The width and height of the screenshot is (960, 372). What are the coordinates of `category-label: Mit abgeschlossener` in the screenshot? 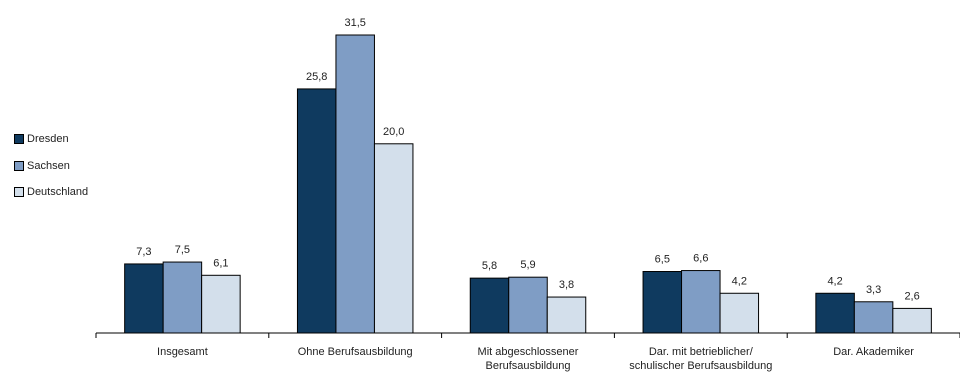 It's located at (528, 352).